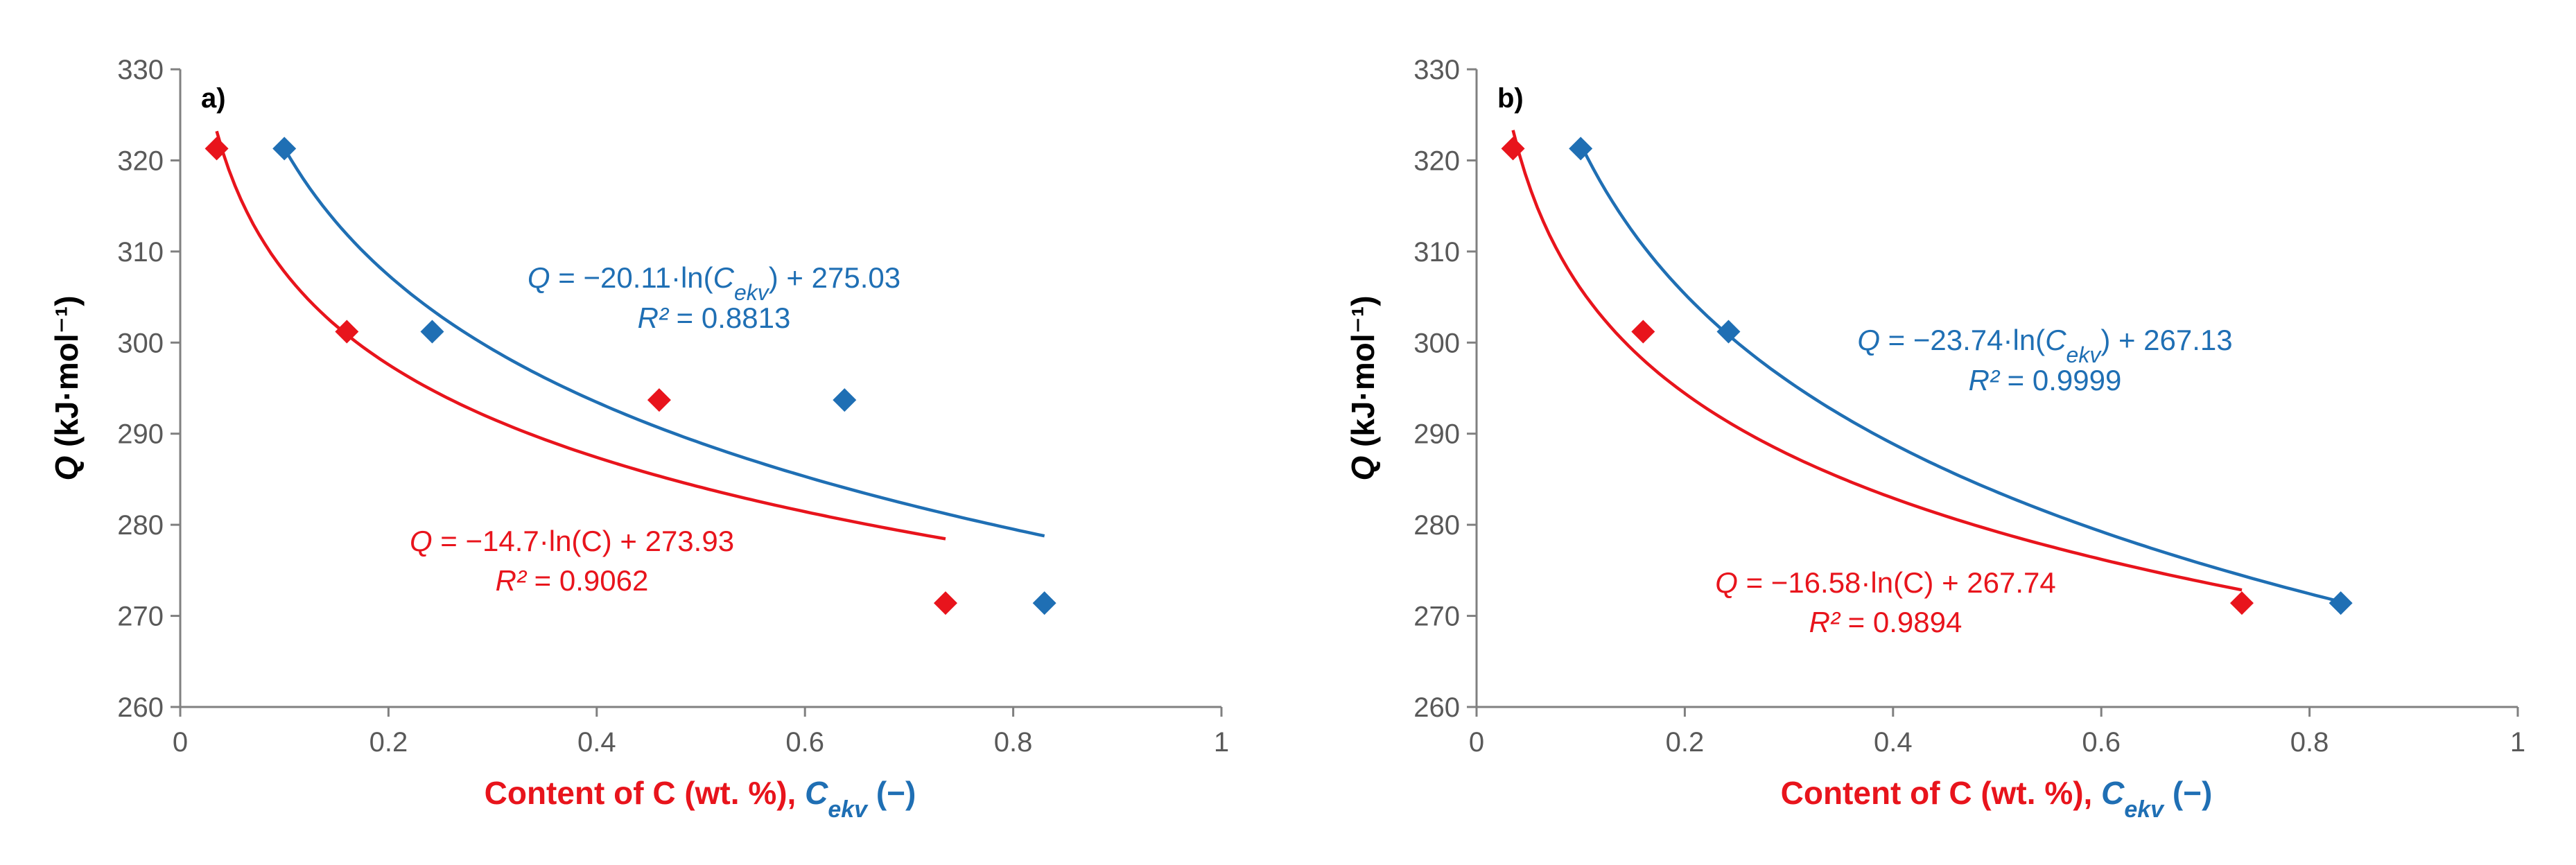  I want to click on panel-label: b), so click(1510, 98).